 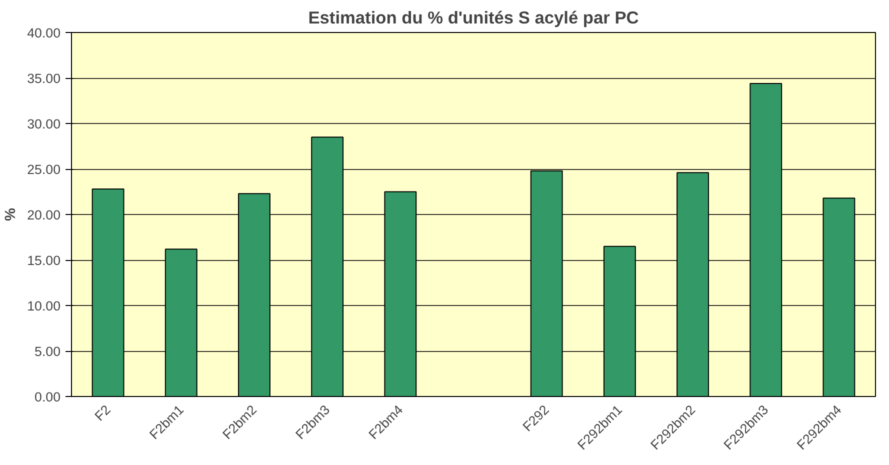 I want to click on y-tick-label: 25.00, so click(x=44, y=169).